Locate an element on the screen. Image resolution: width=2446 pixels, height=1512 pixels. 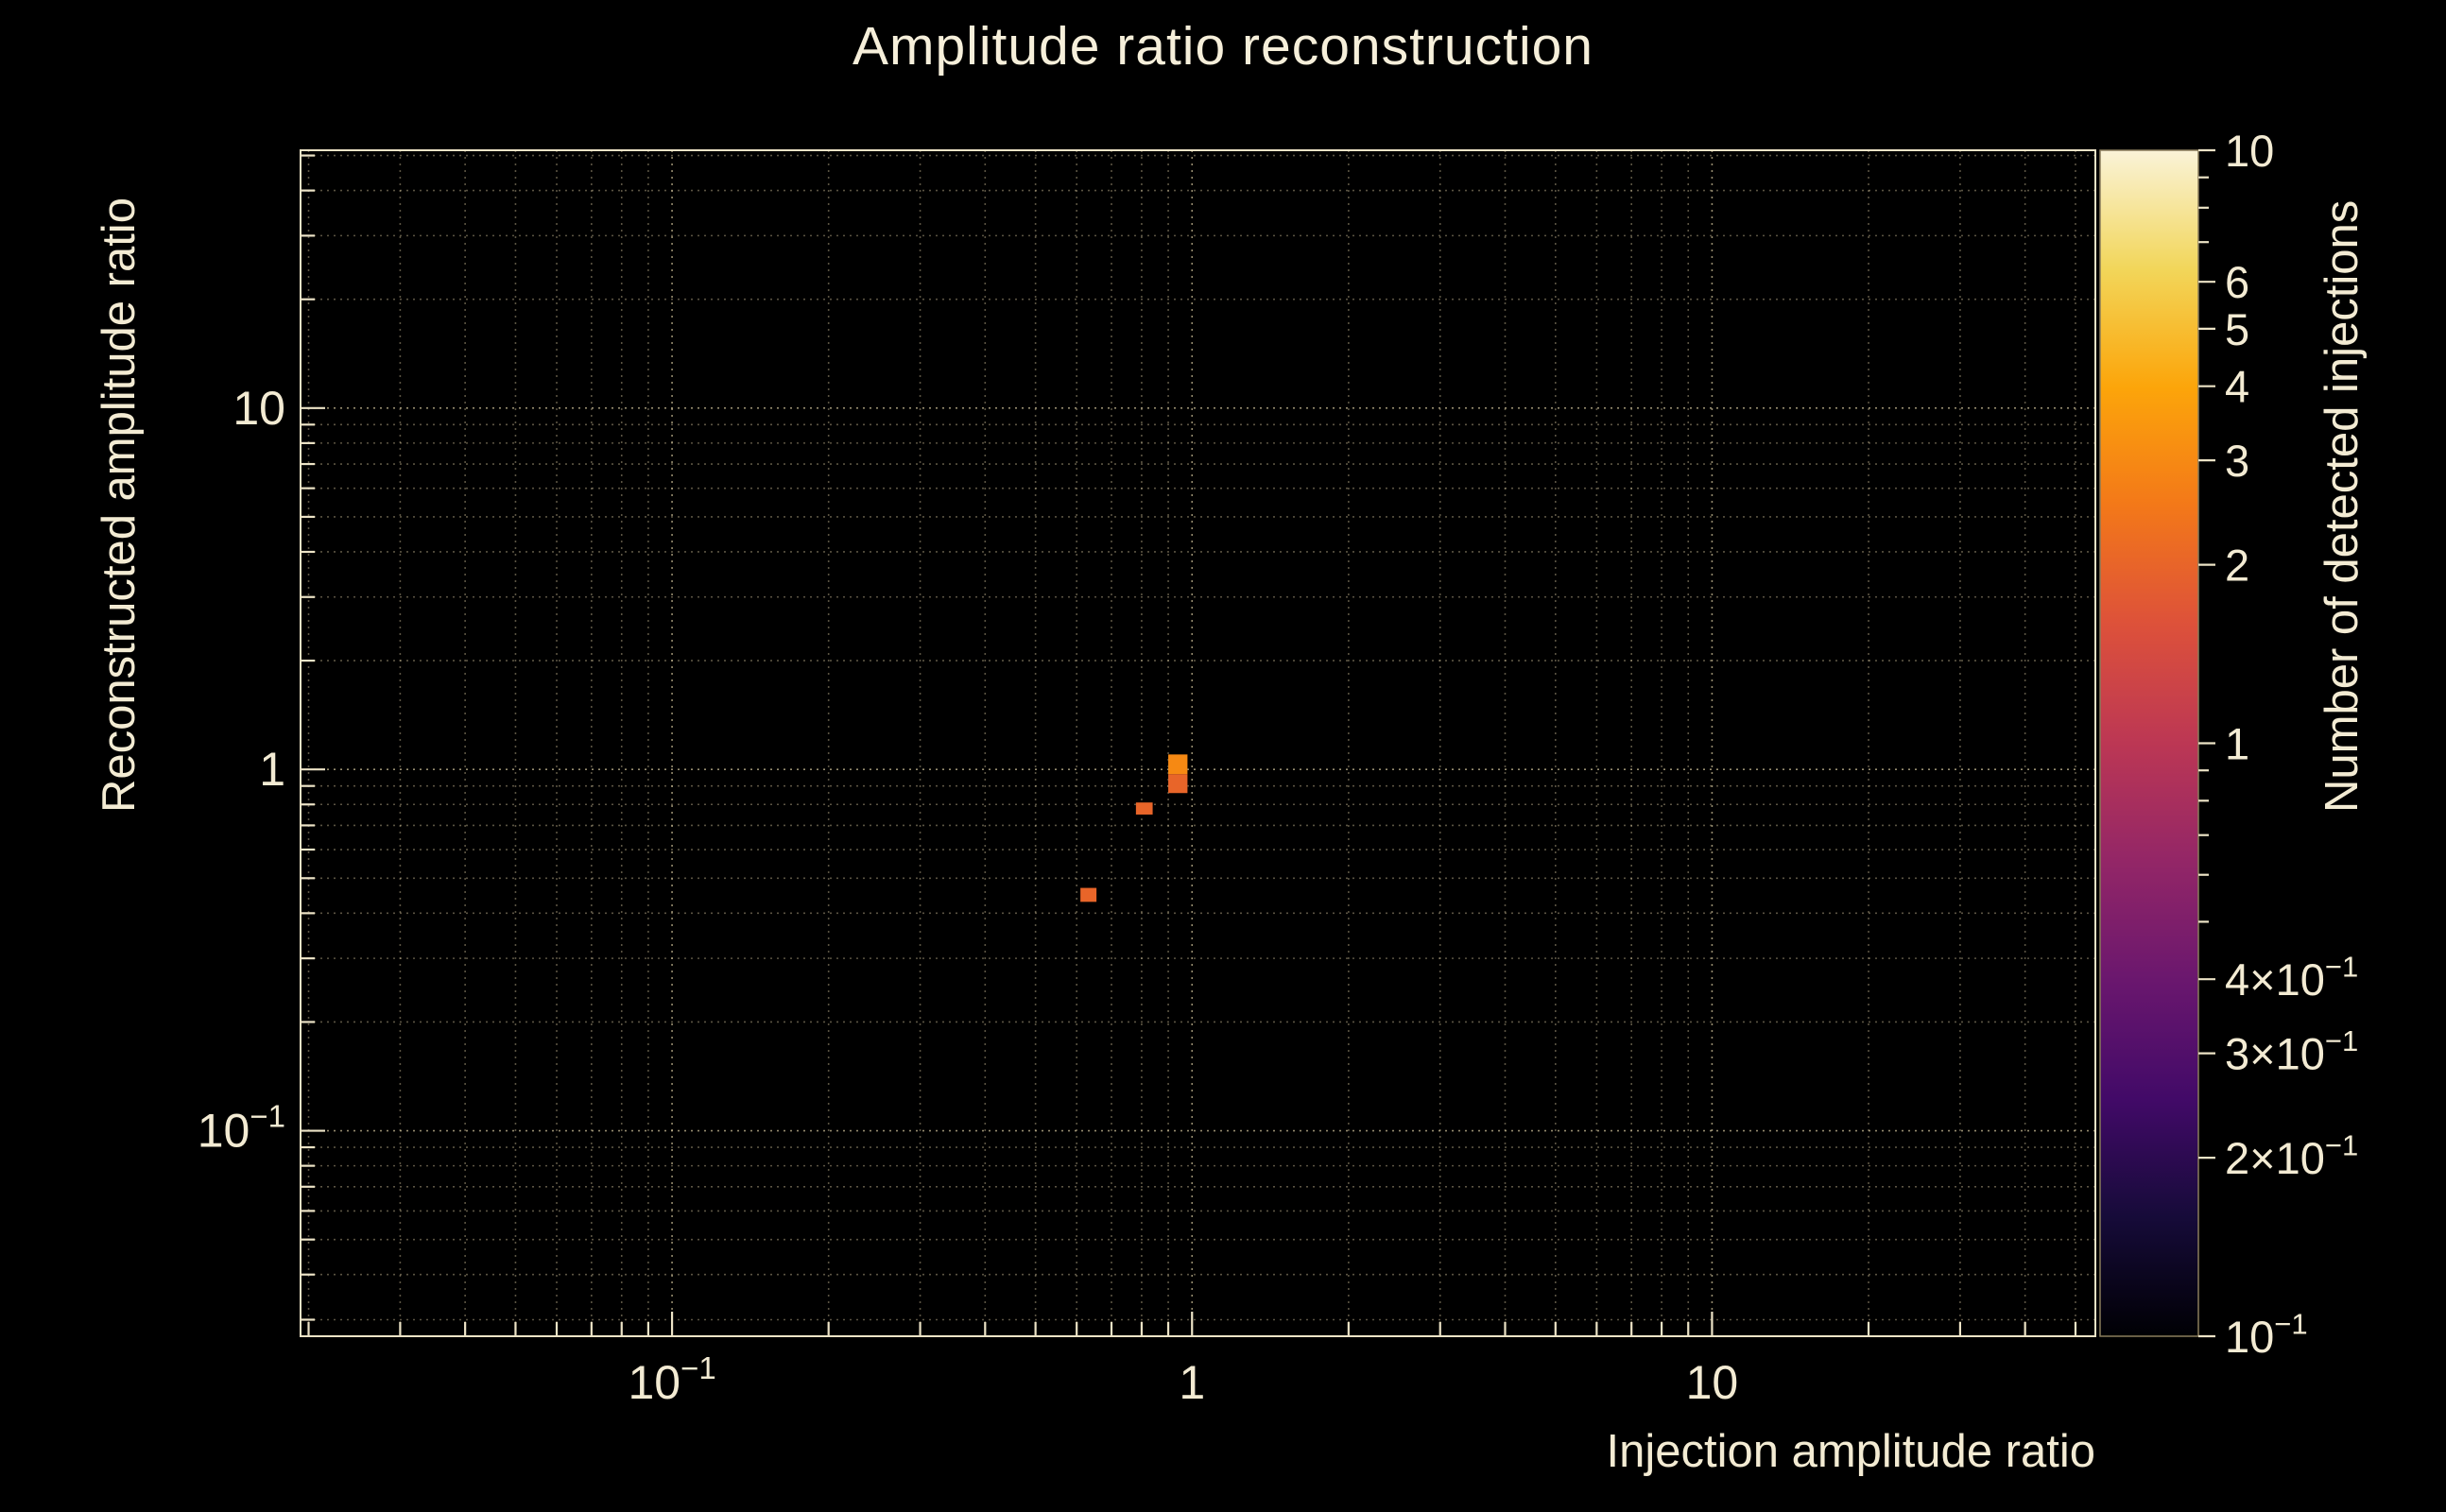
colorbar-tick-label: 10−1 is located at coordinates (2266, 1334).